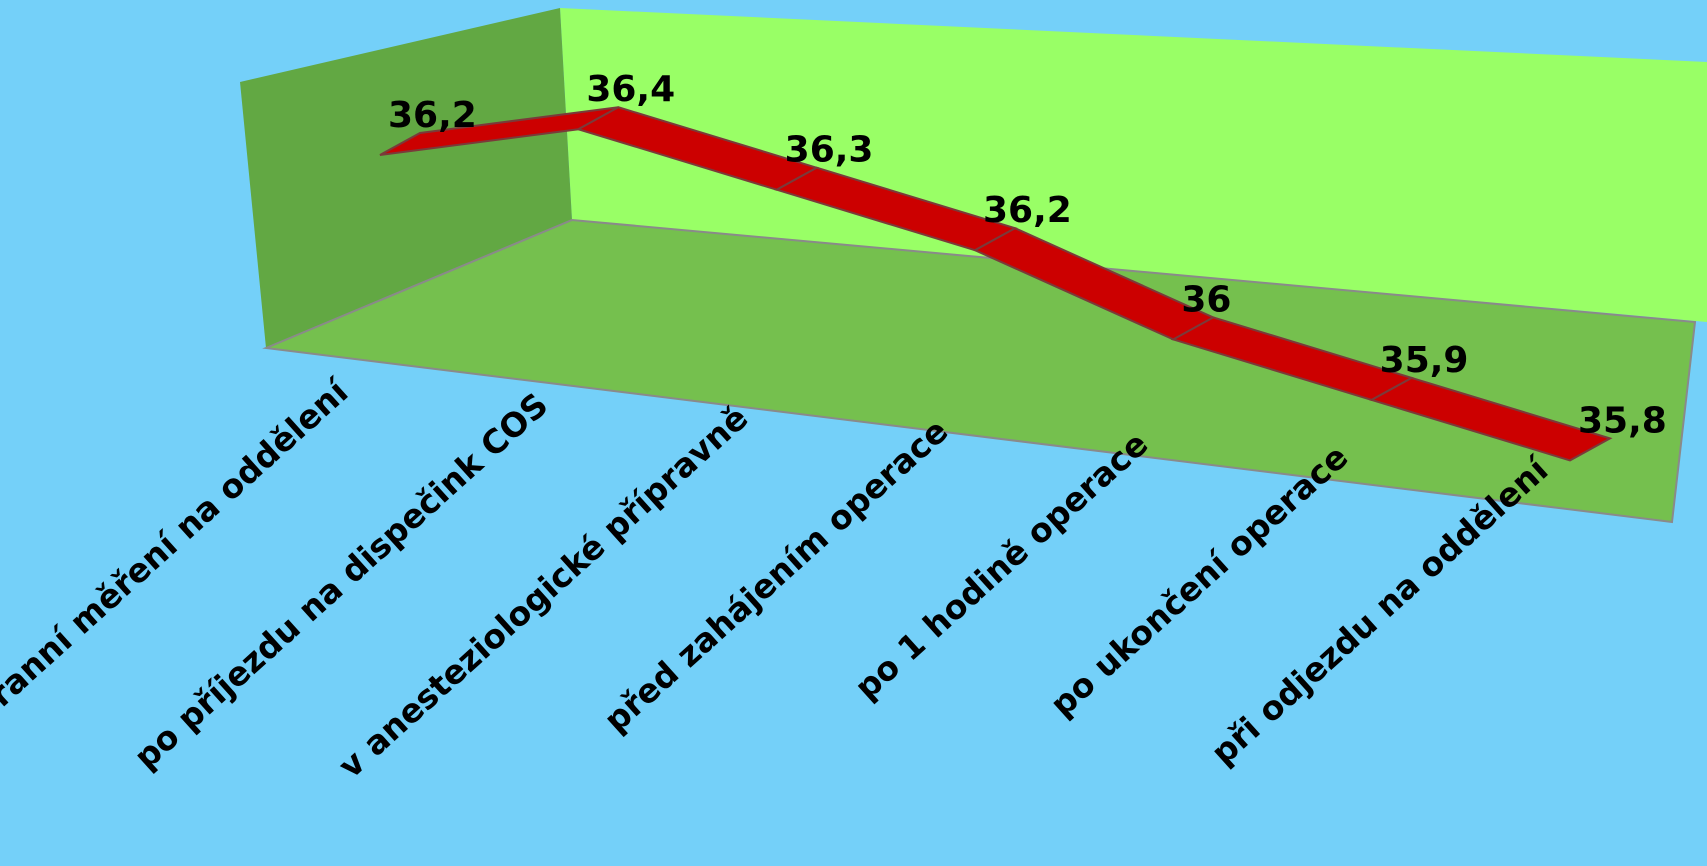  I want to click on category-label: ranní měření na oddělení, so click(178, 542).